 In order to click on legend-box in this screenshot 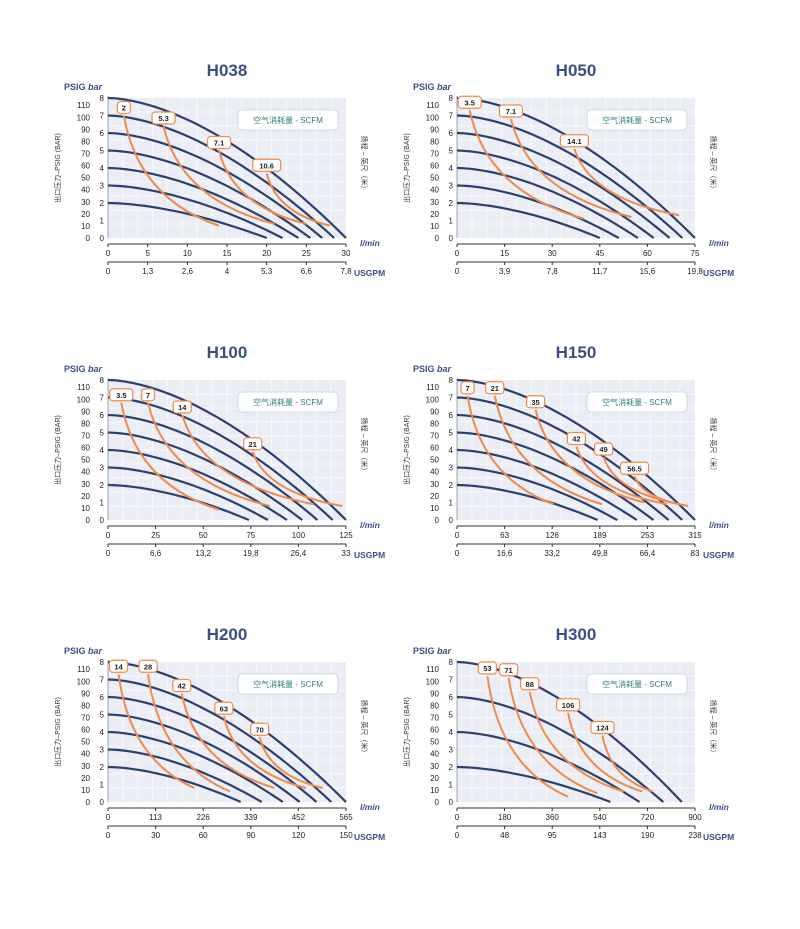, I will do `click(637, 402)`.